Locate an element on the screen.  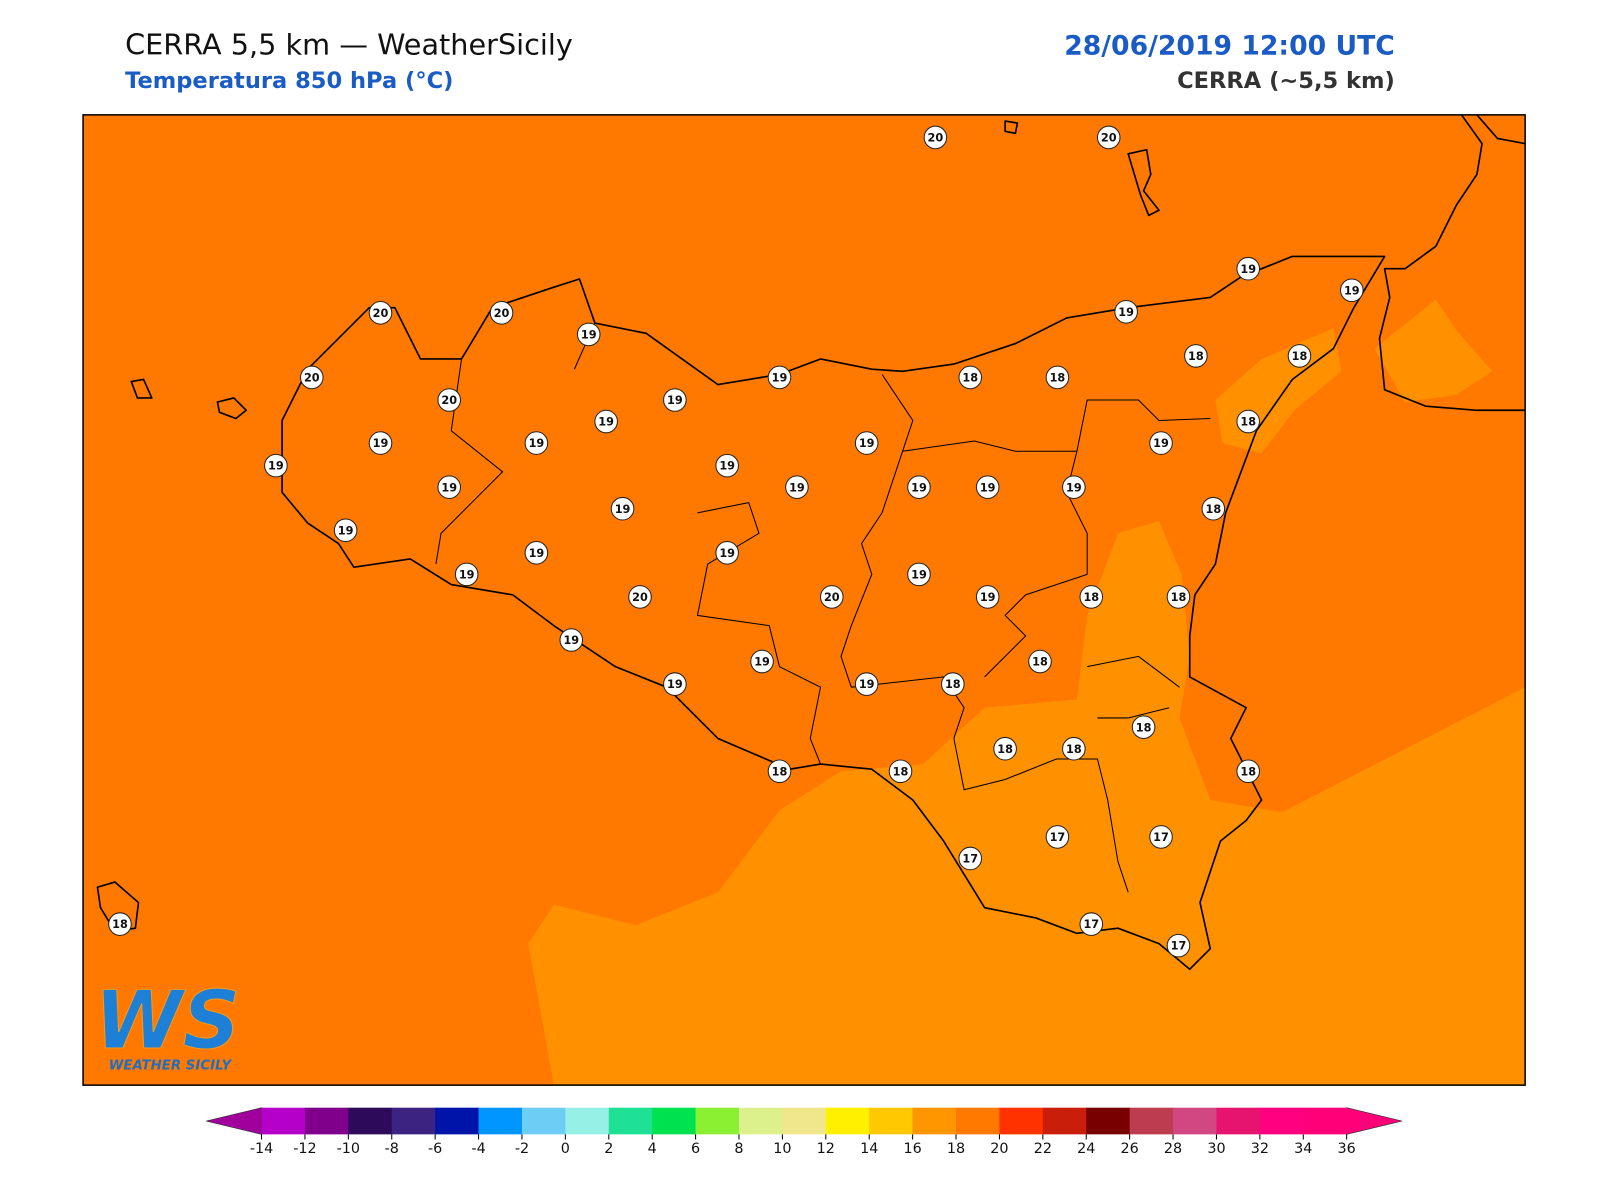
subtitle: Temperatura 850 hPa (°C) is located at coordinates (289, 81).